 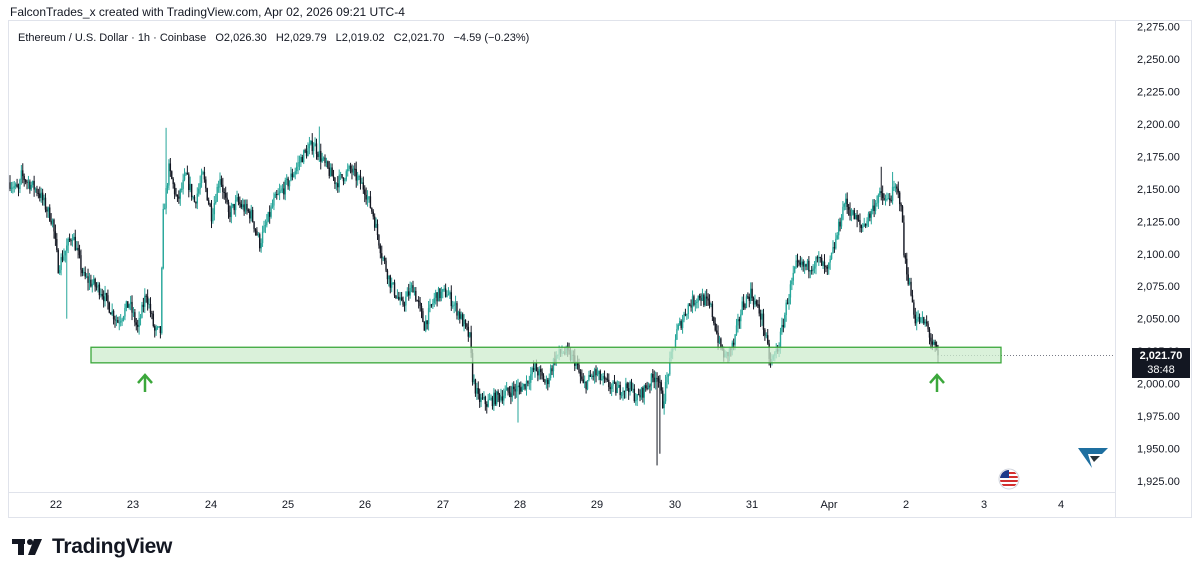 I want to click on open-value: O2,026.30, so click(x=241, y=38).